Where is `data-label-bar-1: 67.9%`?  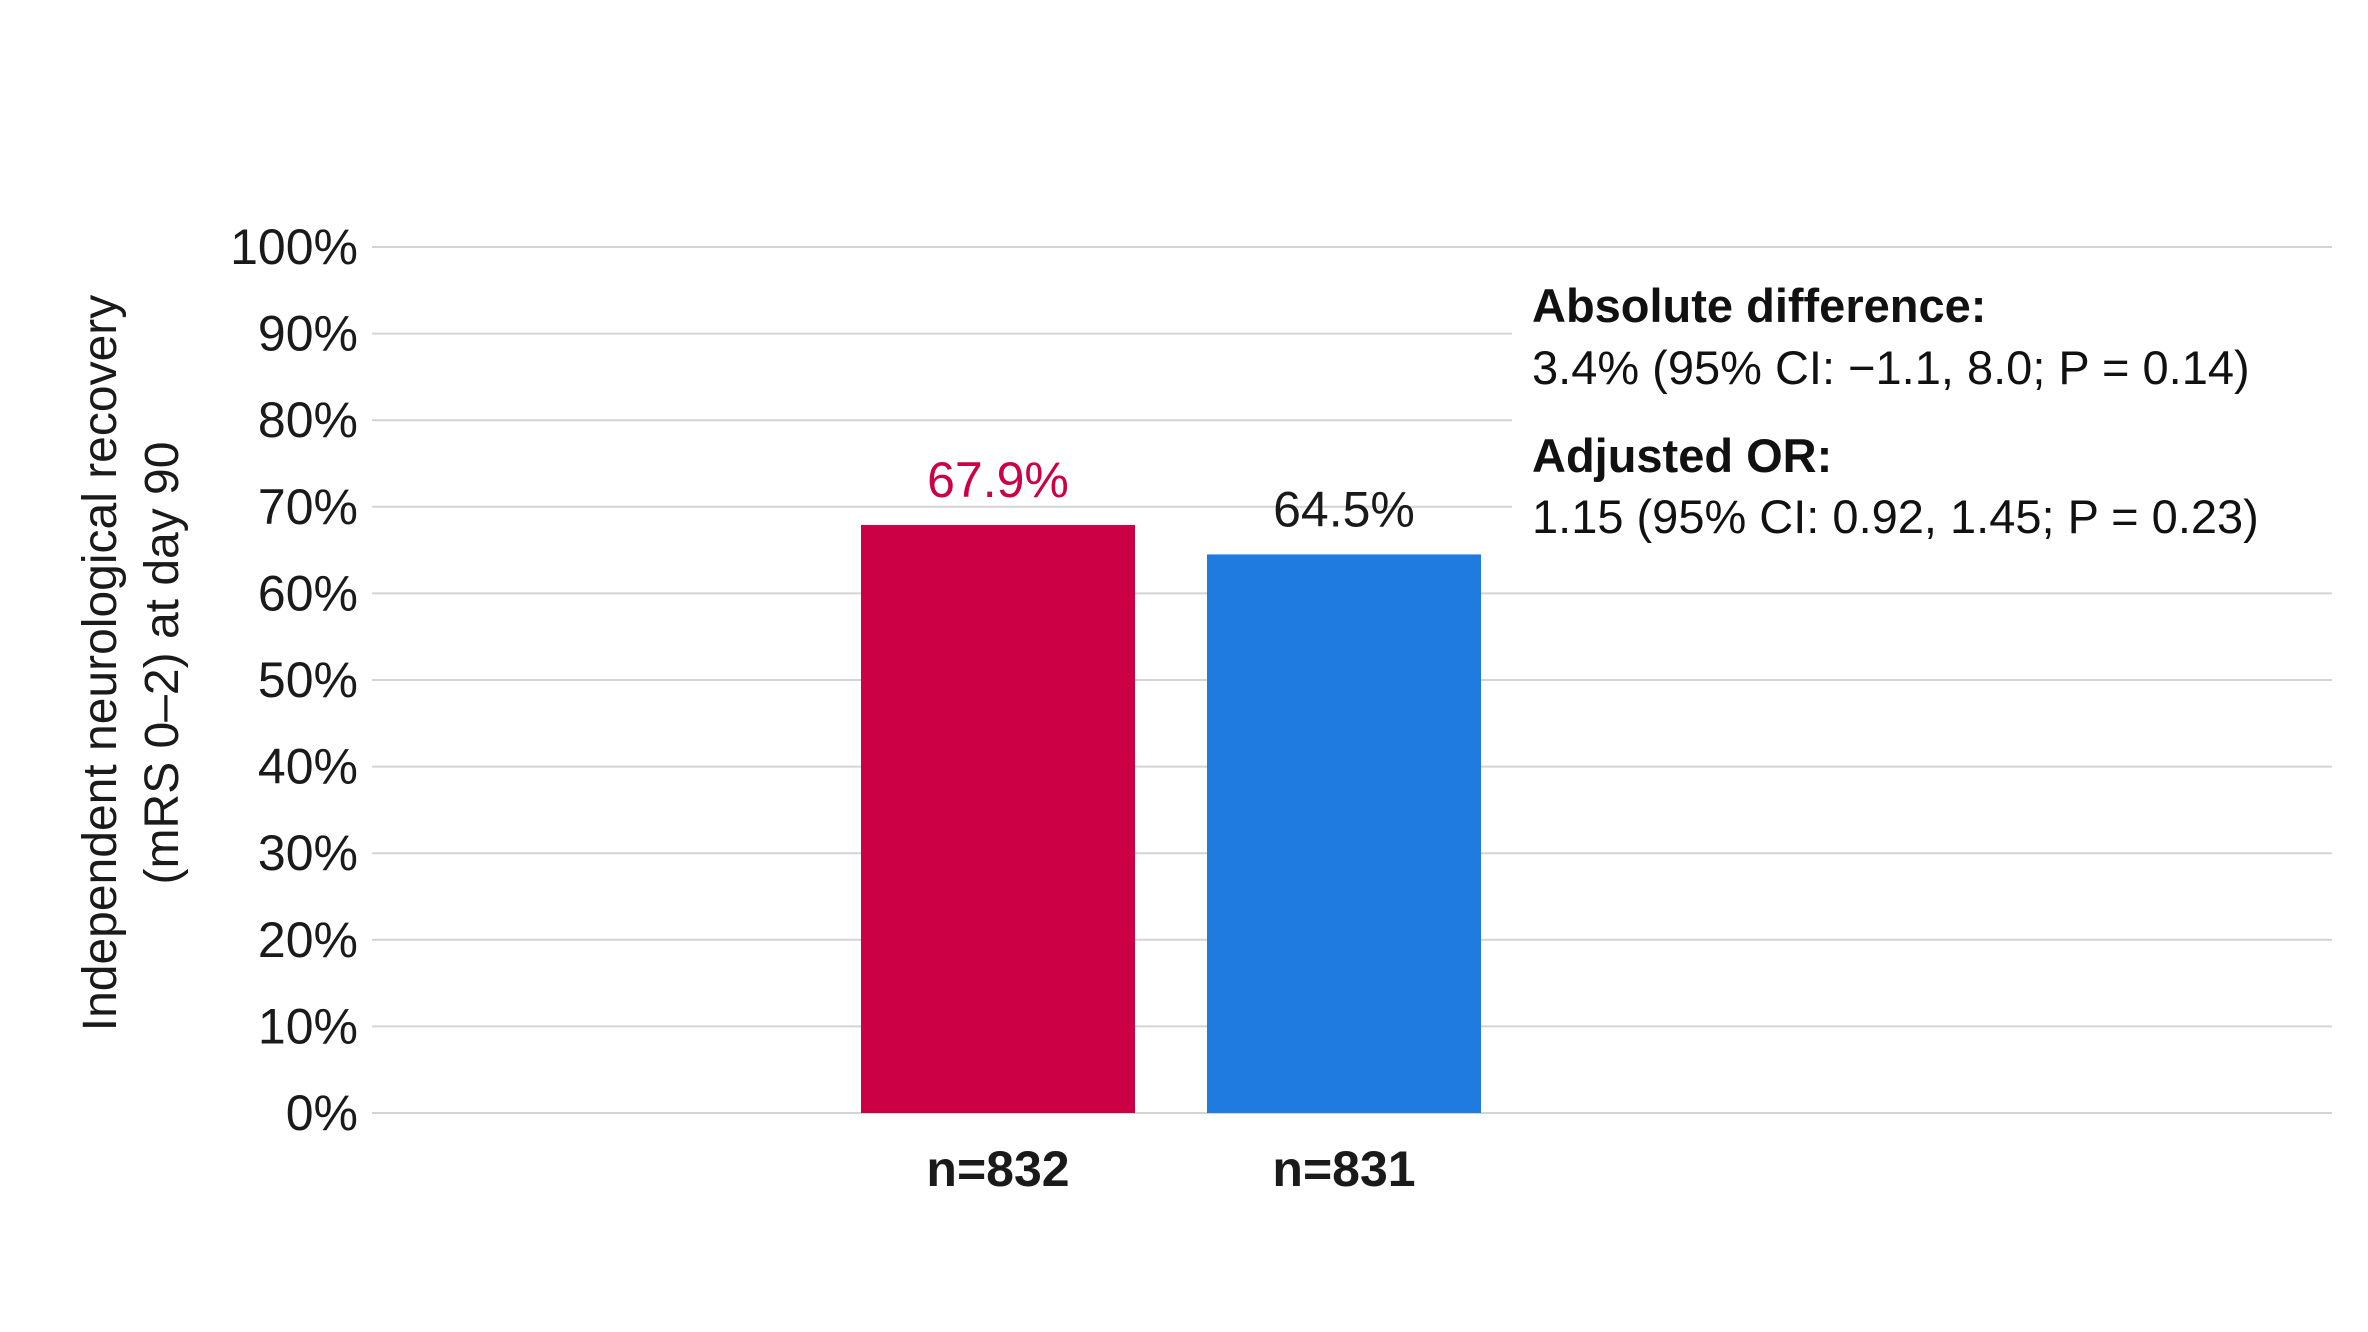 data-label-bar-1: 67.9% is located at coordinates (998, 480).